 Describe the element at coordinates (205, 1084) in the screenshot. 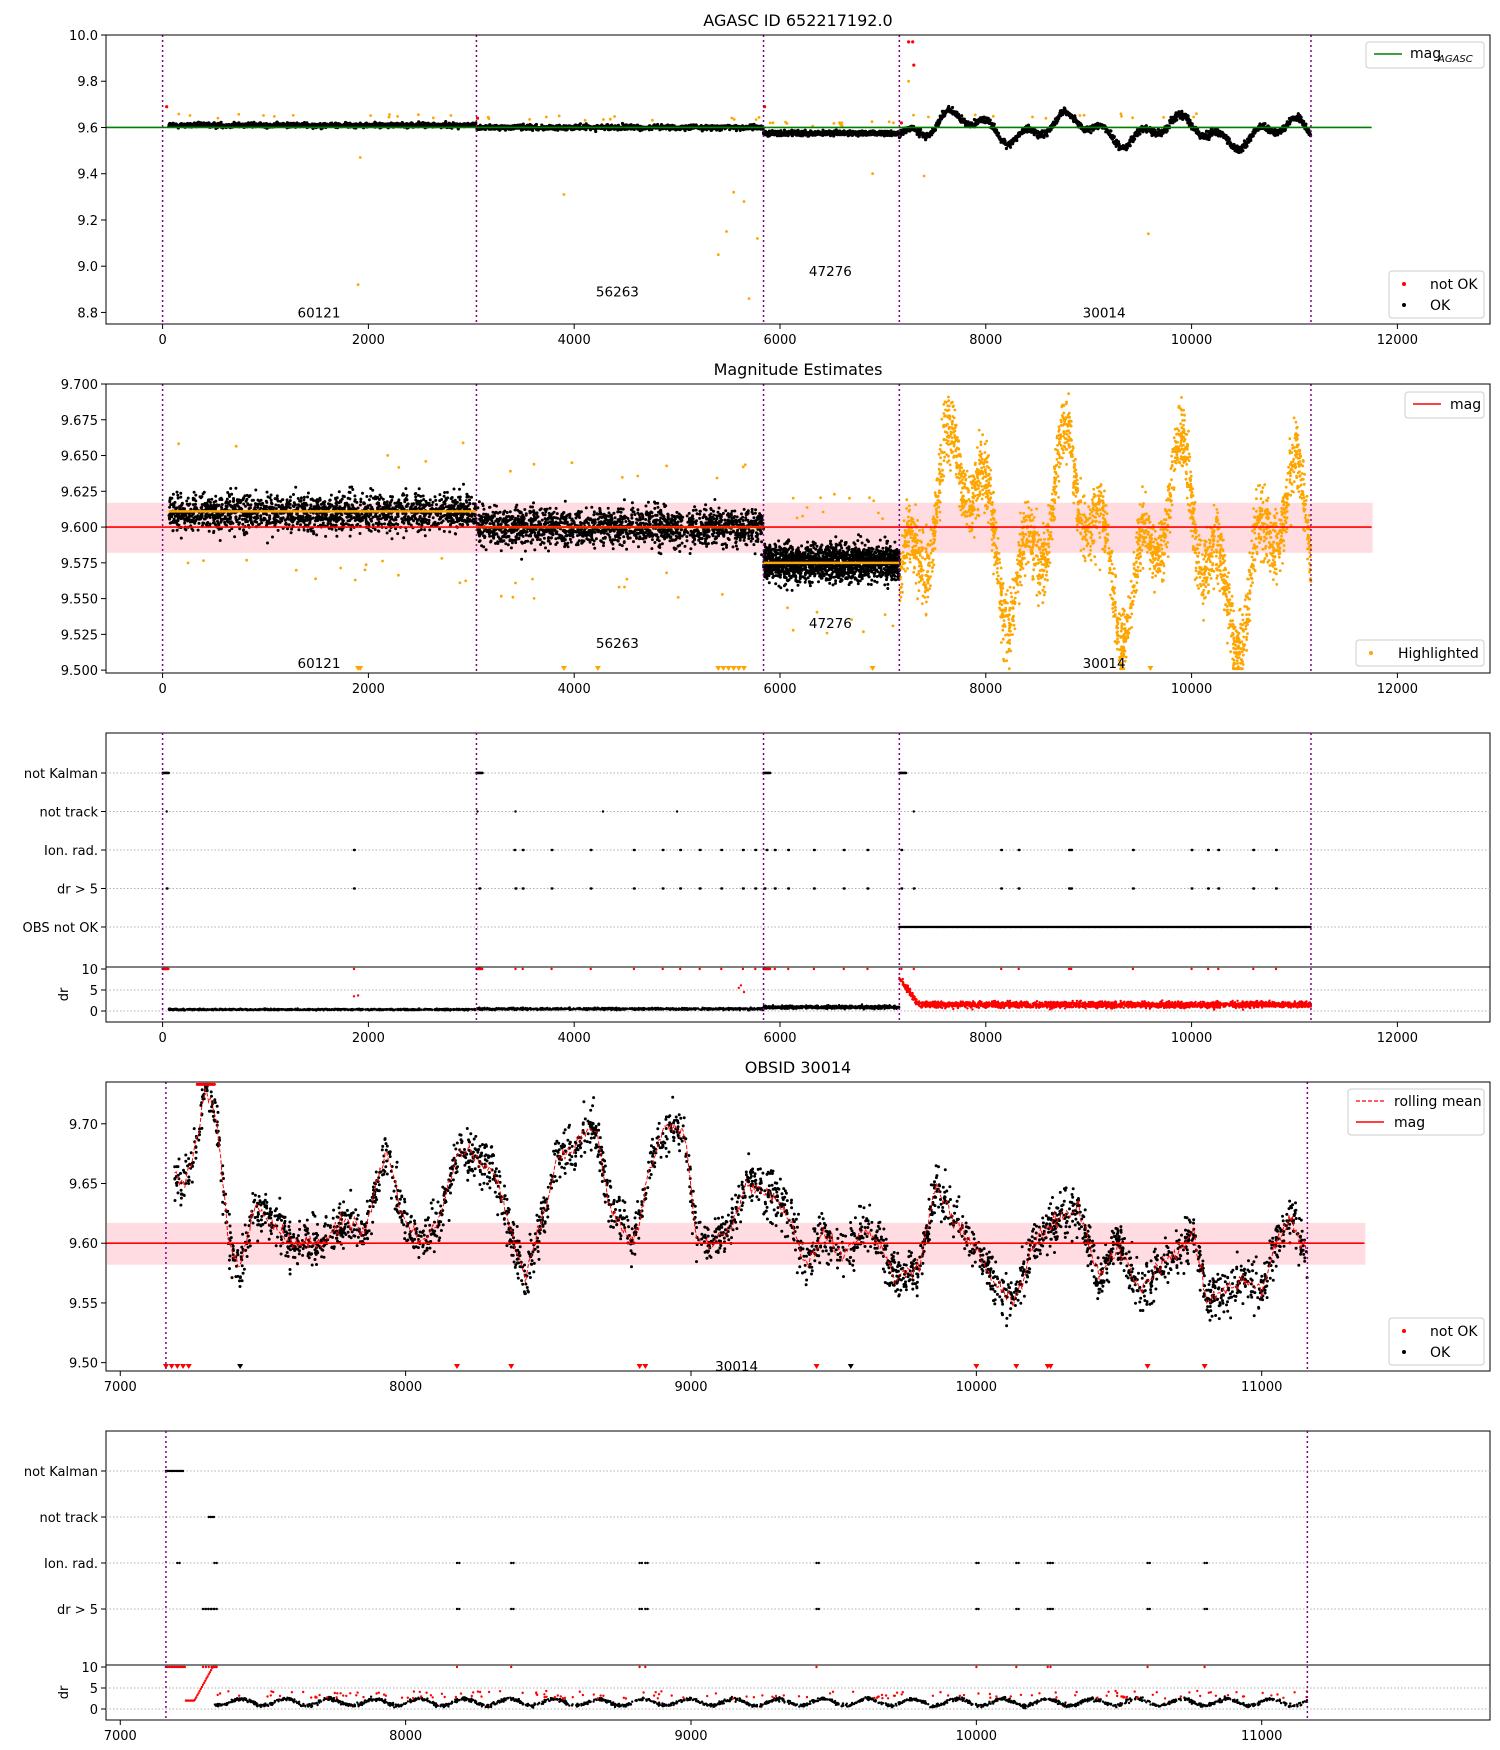

I see `not-ok-points` at that location.